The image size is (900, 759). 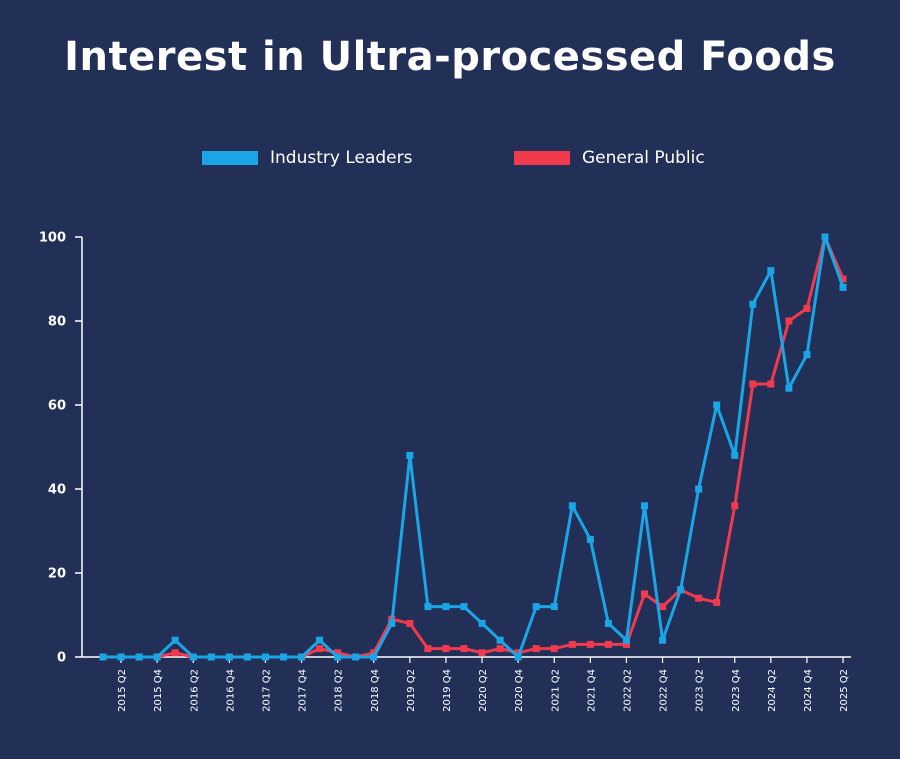 What do you see at coordinates (61, 658) in the screenshot?
I see `y-tick-label: 0` at bounding box center [61, 658].